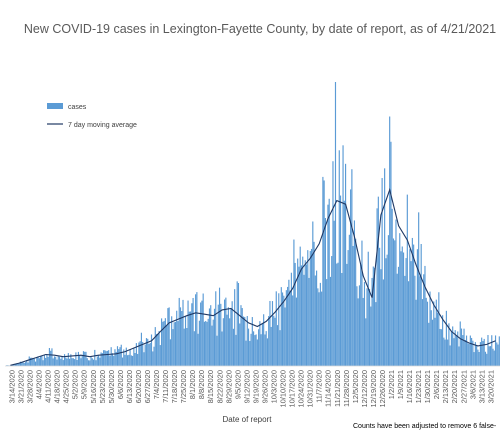 Image resolution: width=500 pixels, height=438 pixels. Describe the element at coordinates (472, 384) in the screenshot. I see `x-tick-label: 3/6/2021` at that location.